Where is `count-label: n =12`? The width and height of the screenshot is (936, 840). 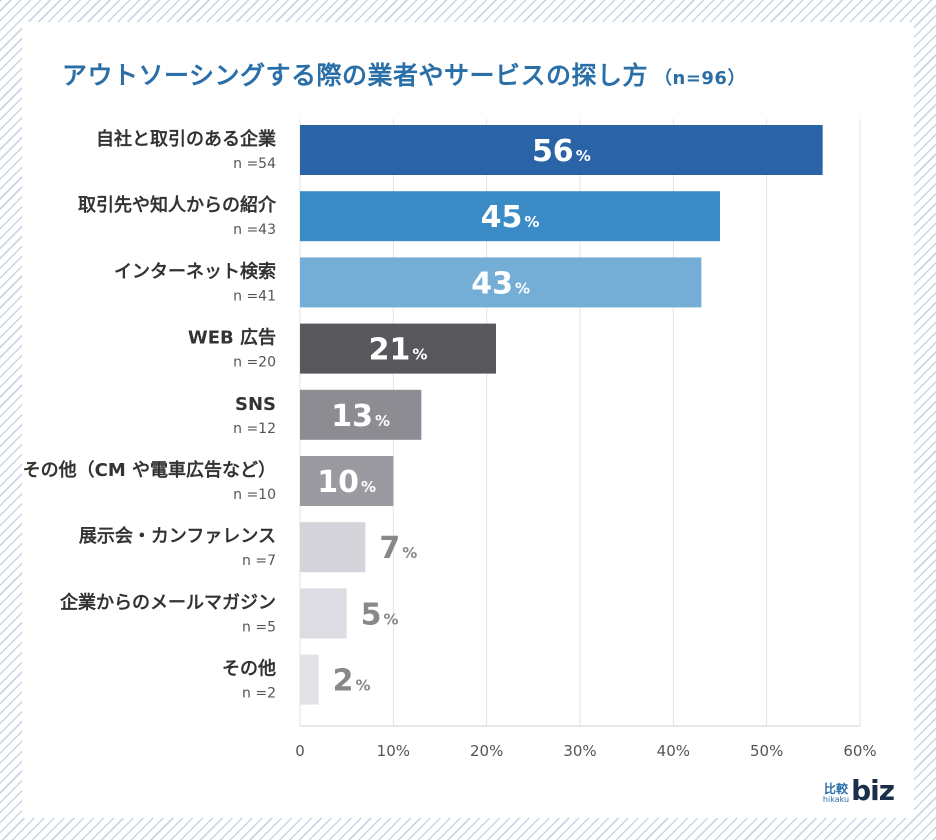 count-label: n =12 is located at coordinates (254, 429).